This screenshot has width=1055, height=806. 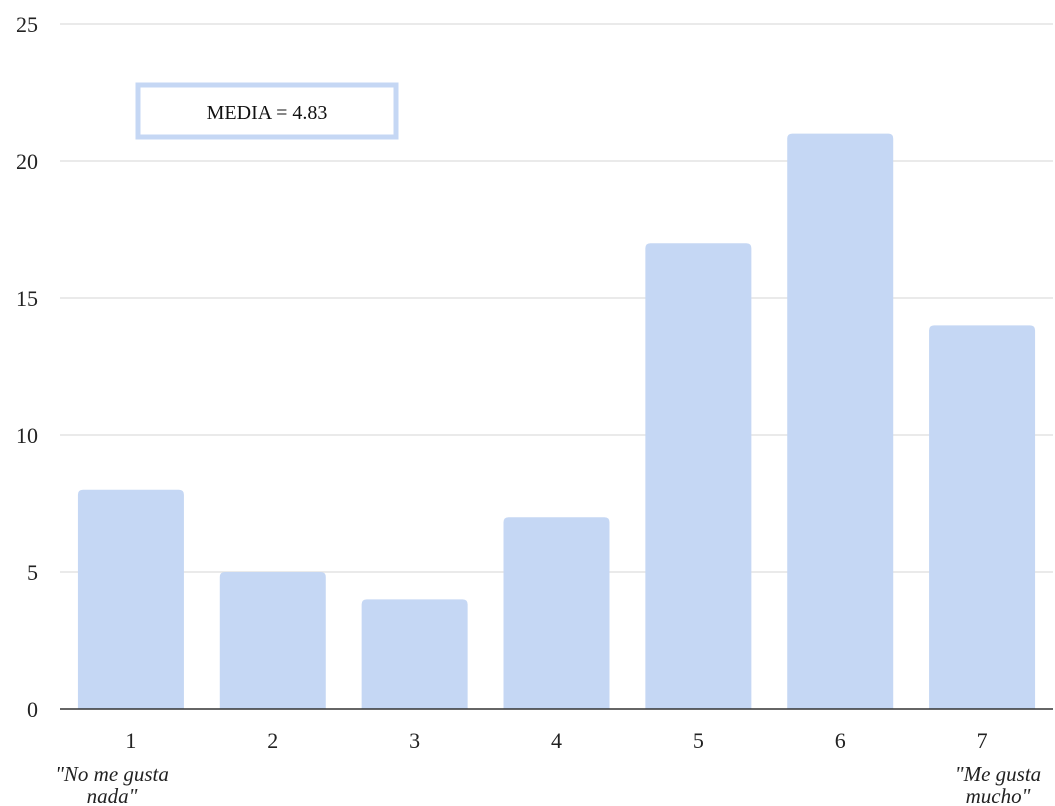 I want to click on x-tick-label-2: 2, so click(x=272, y=740).